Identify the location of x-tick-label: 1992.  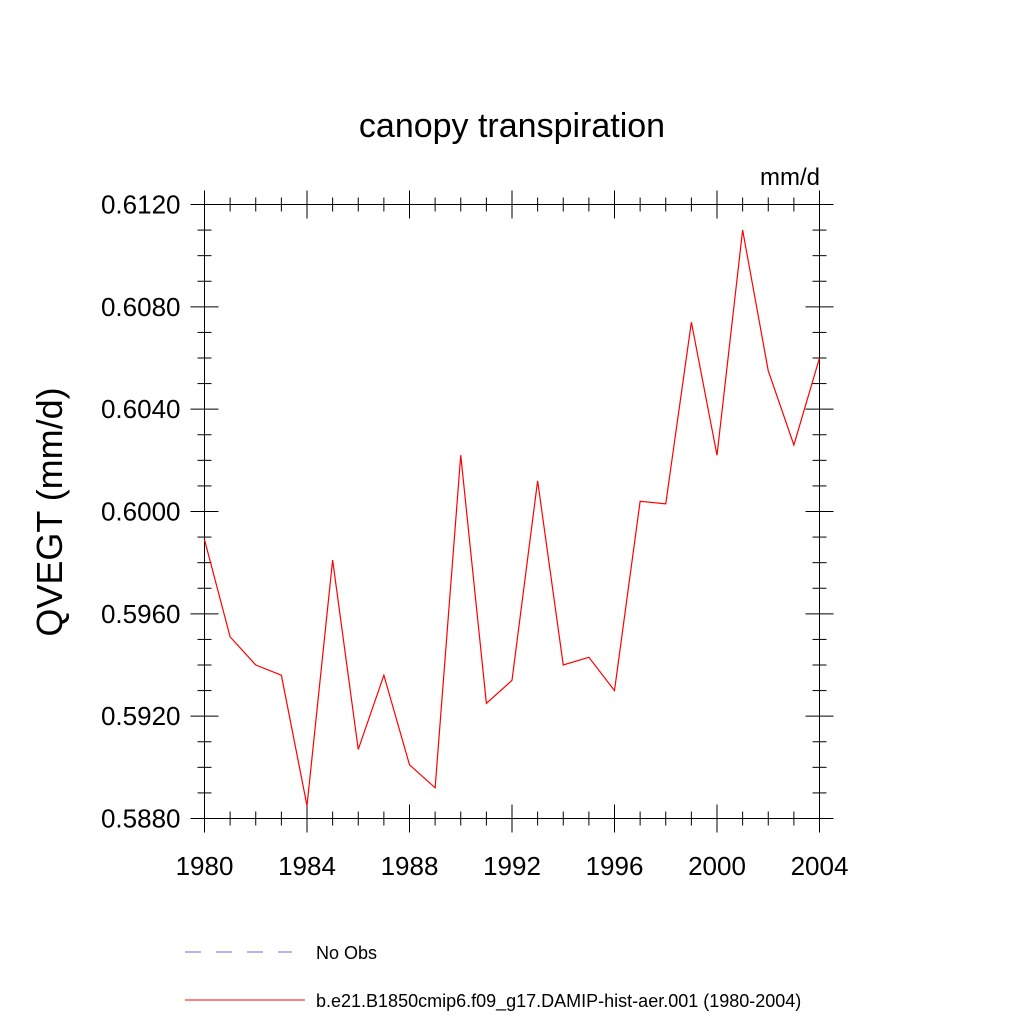
(512, 866).